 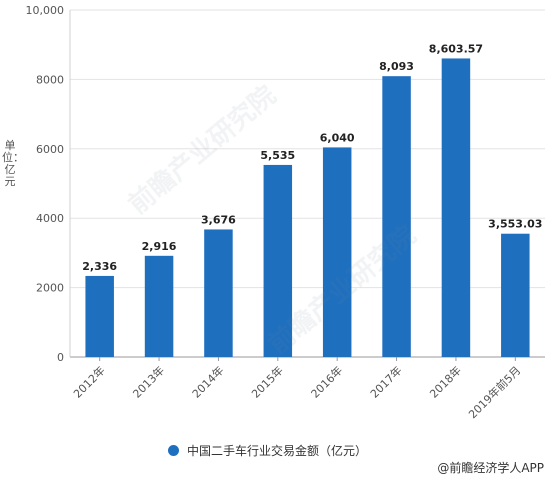 I want to click on y-axis-label: 单位：亿元, so click(x=13, y=163).